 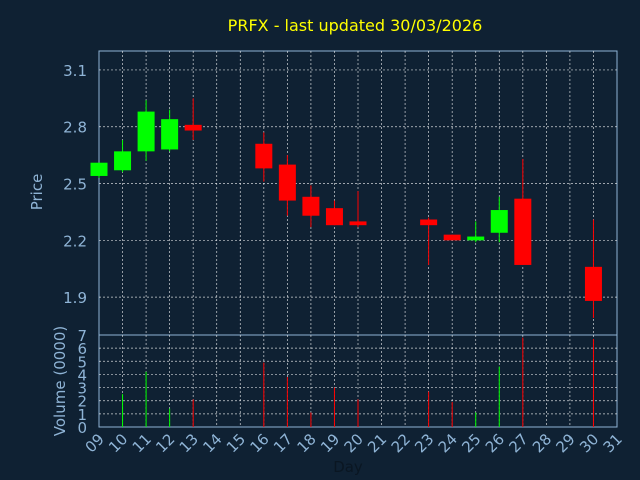 I want to click on x-tick-label: 26, so click(x=495, y=443).